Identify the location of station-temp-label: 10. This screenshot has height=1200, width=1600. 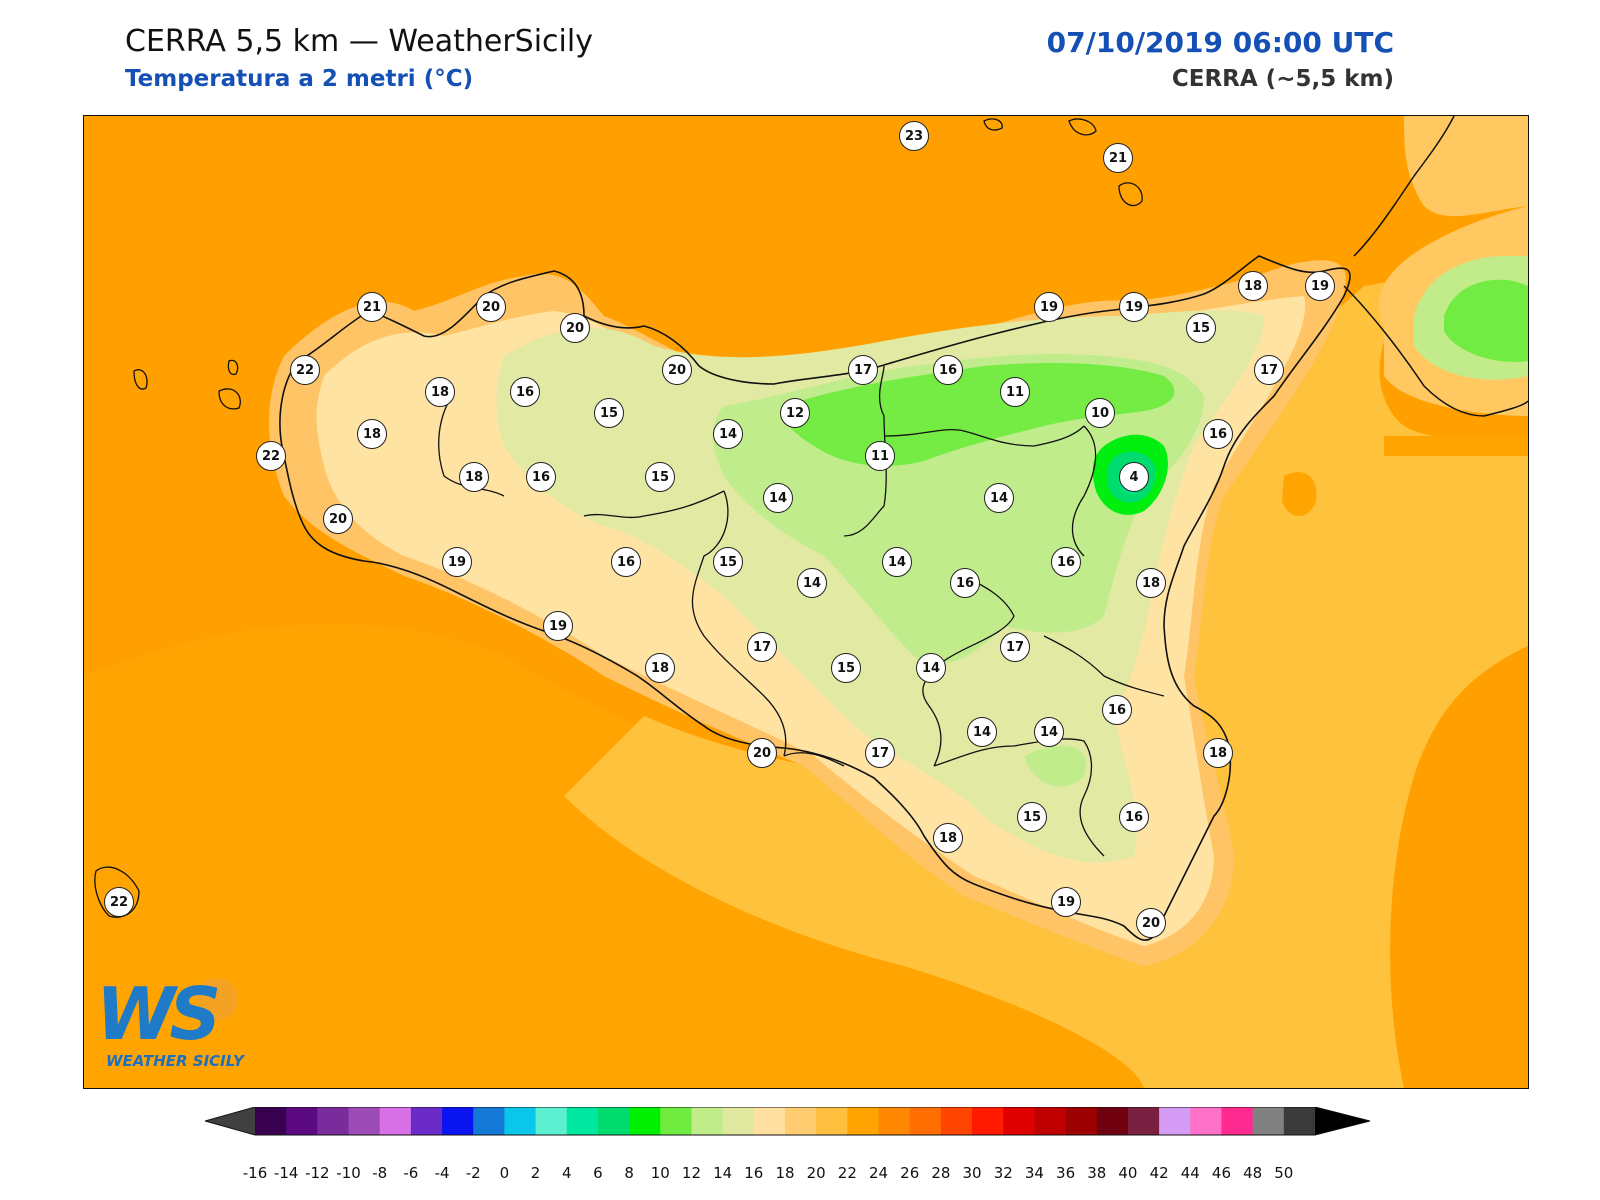
(1100, 413).